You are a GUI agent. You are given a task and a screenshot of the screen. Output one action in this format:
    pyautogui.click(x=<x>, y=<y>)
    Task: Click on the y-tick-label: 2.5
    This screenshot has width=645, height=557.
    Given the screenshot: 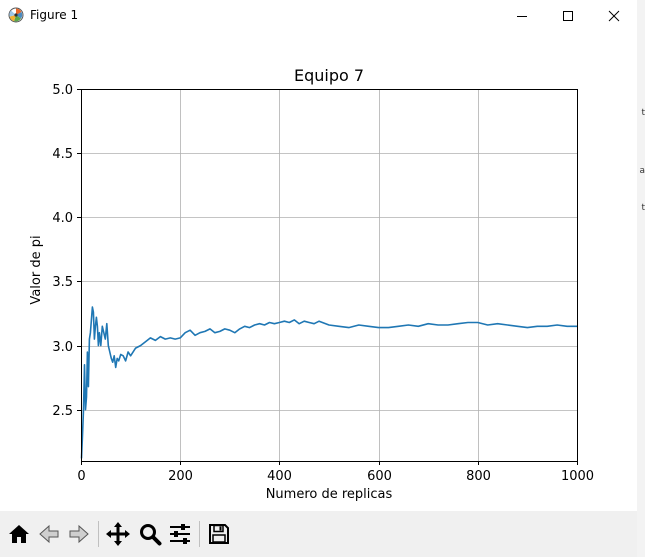 What is the action you would take?
    pyautogui.click(x=62, y=411)
    